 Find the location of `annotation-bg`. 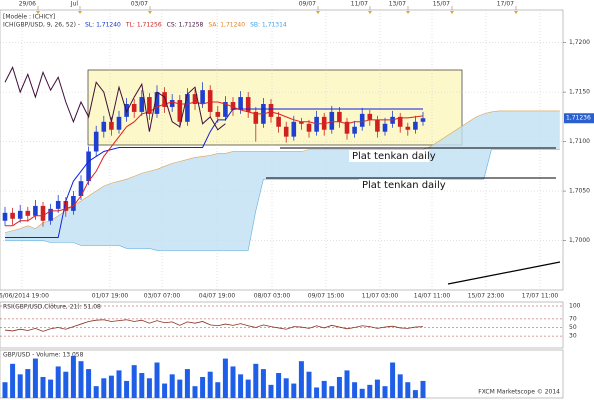

annotation-bg is located at coordinates (400, 185).